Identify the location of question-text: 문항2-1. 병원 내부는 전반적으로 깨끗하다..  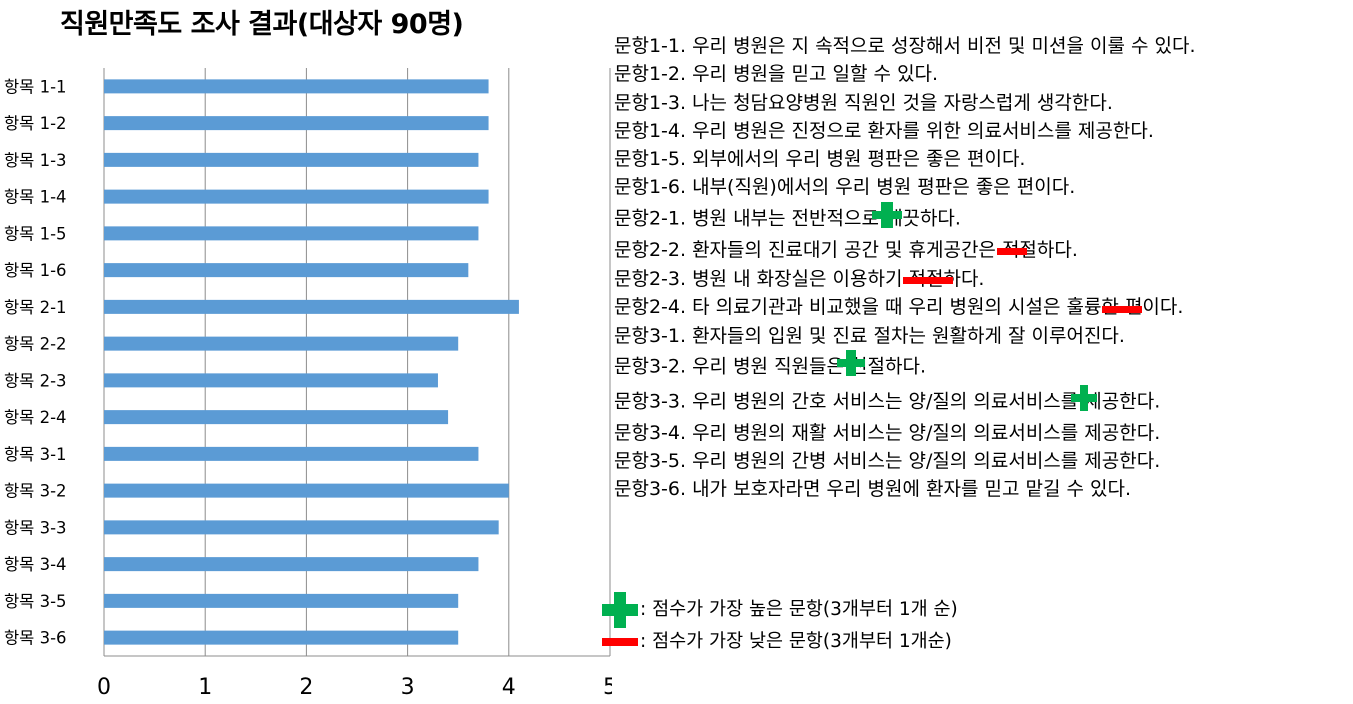
(787, 218).